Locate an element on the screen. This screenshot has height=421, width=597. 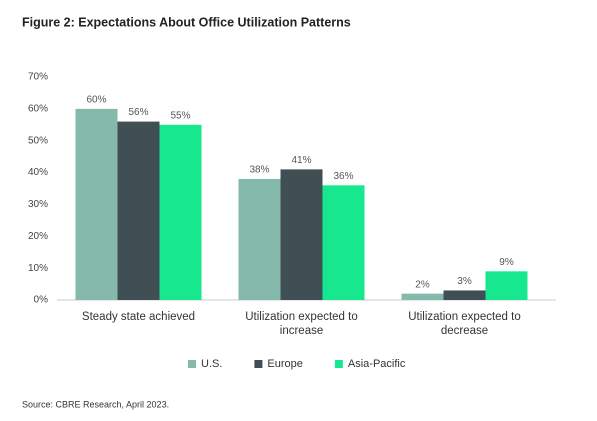
x-tick-label: Utilization expected to decrease is located at coordinates (464, 324).